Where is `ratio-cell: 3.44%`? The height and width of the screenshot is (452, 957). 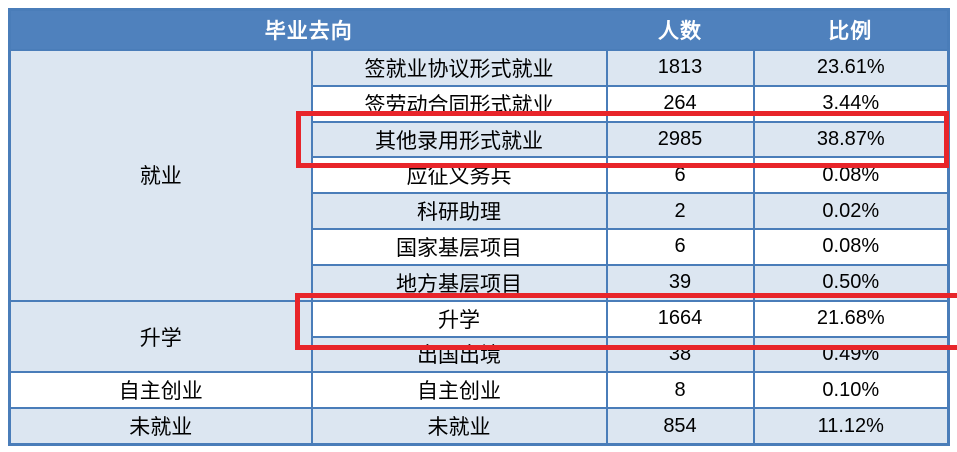 ratio-cell: 3.44% is located at coordinates (851, 103).